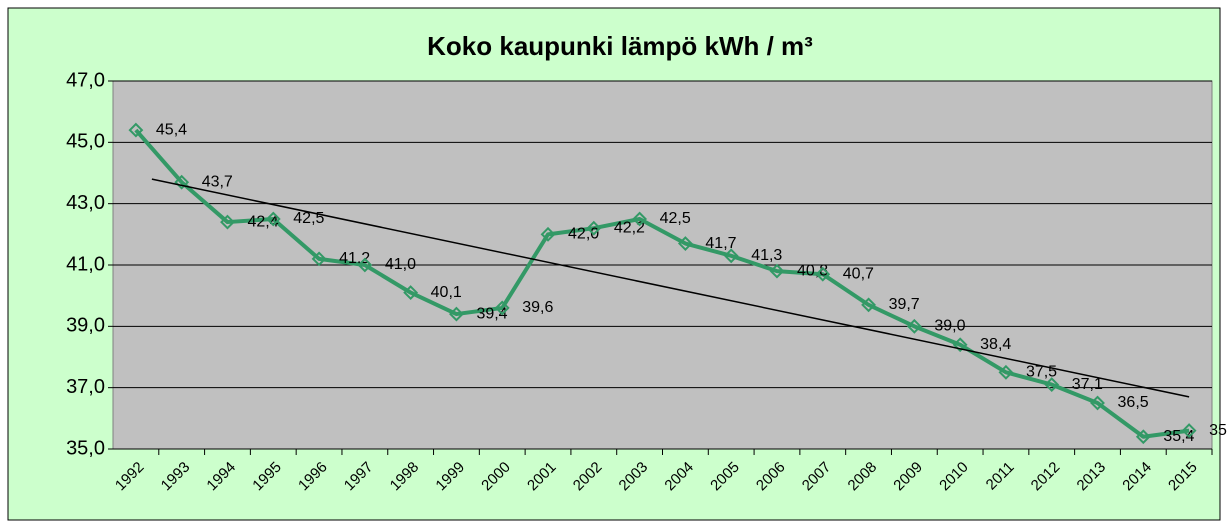  What do you see at coordinates (85, 448) in the screenshot?
I see `y-tick-label: 35,0` at bounding box center [85, 448].